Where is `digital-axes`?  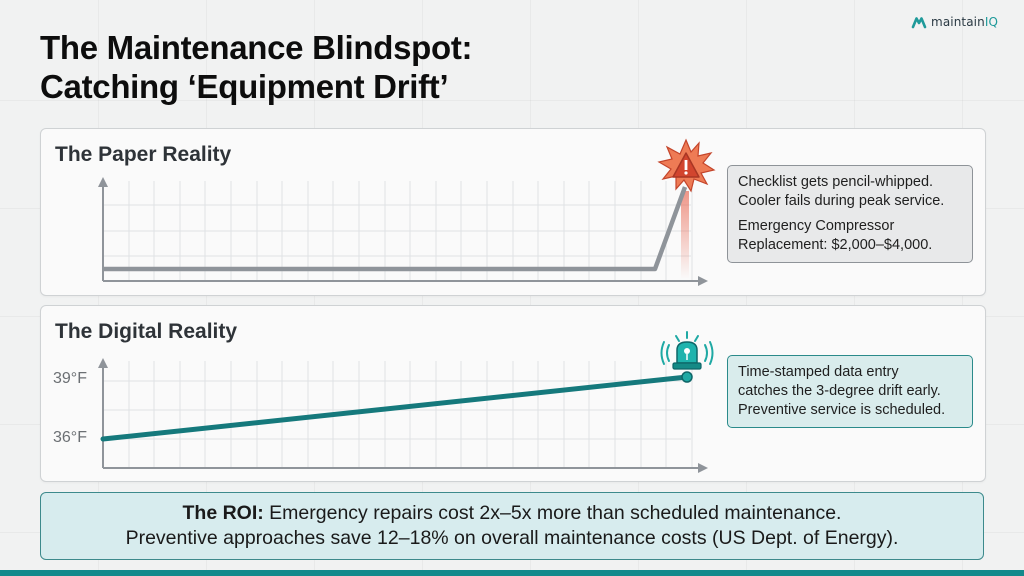 digital-axes is located at coordinates (403, 415).